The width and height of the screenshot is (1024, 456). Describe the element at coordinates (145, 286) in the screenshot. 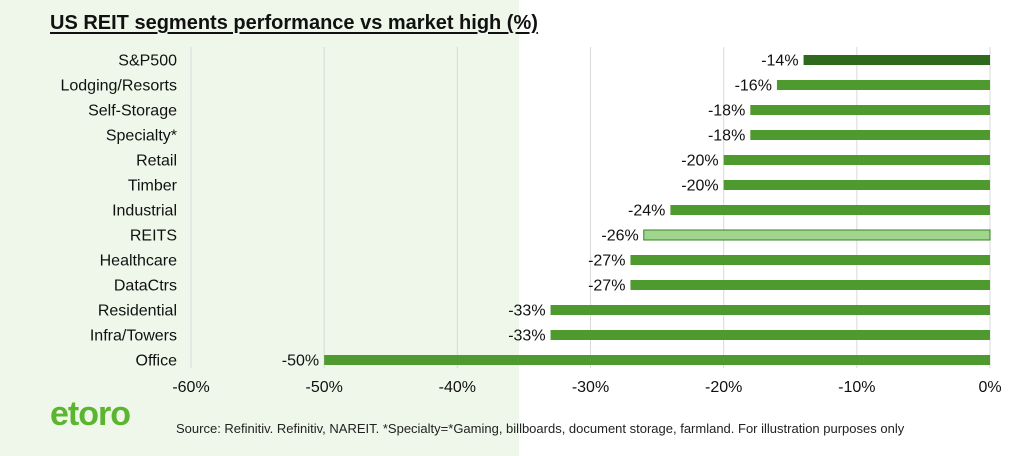

I see `category-label: DataCtrs` at that location.